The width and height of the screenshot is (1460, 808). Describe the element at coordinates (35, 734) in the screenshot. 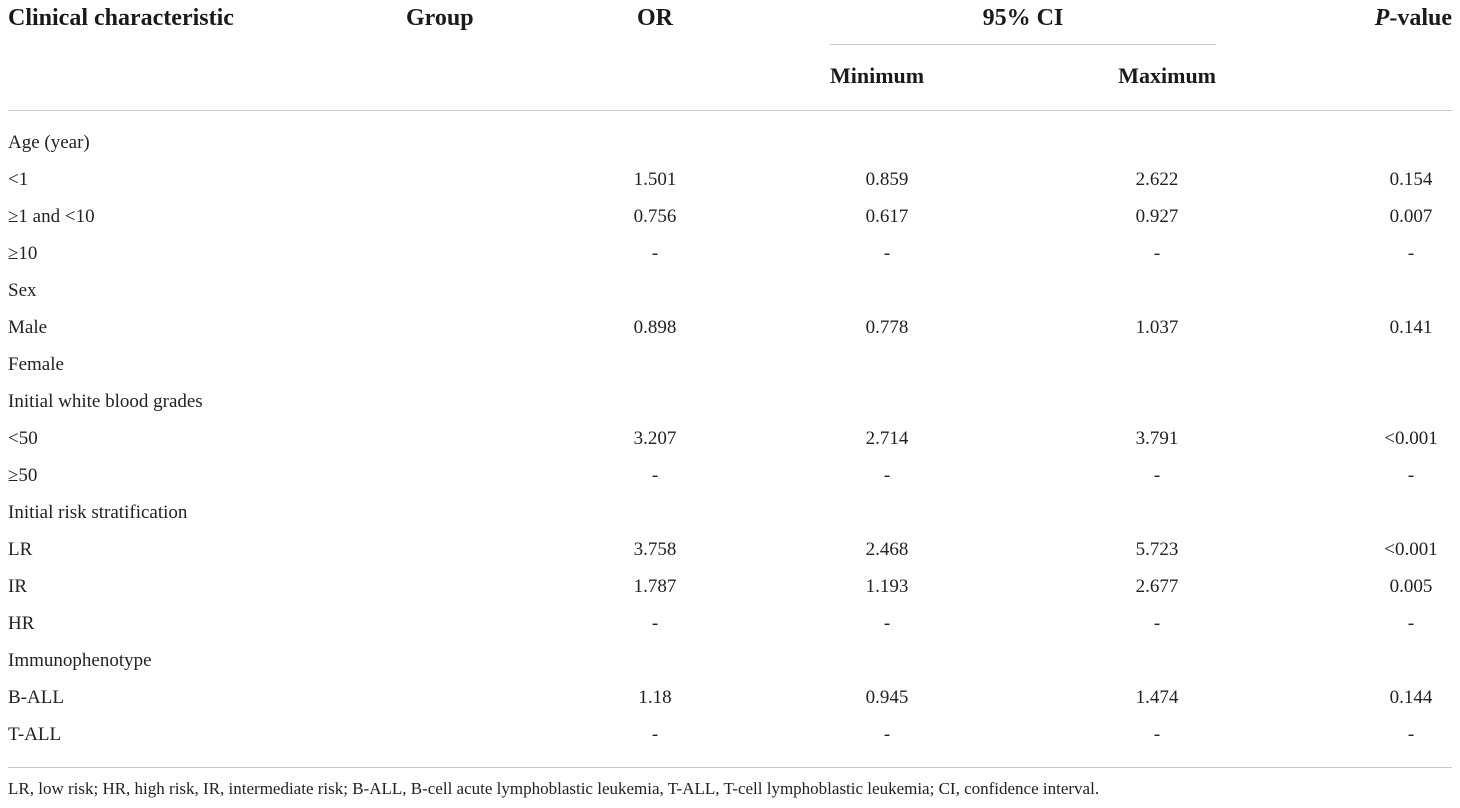

I see `cell-characteristic: T-ALL` at that location.